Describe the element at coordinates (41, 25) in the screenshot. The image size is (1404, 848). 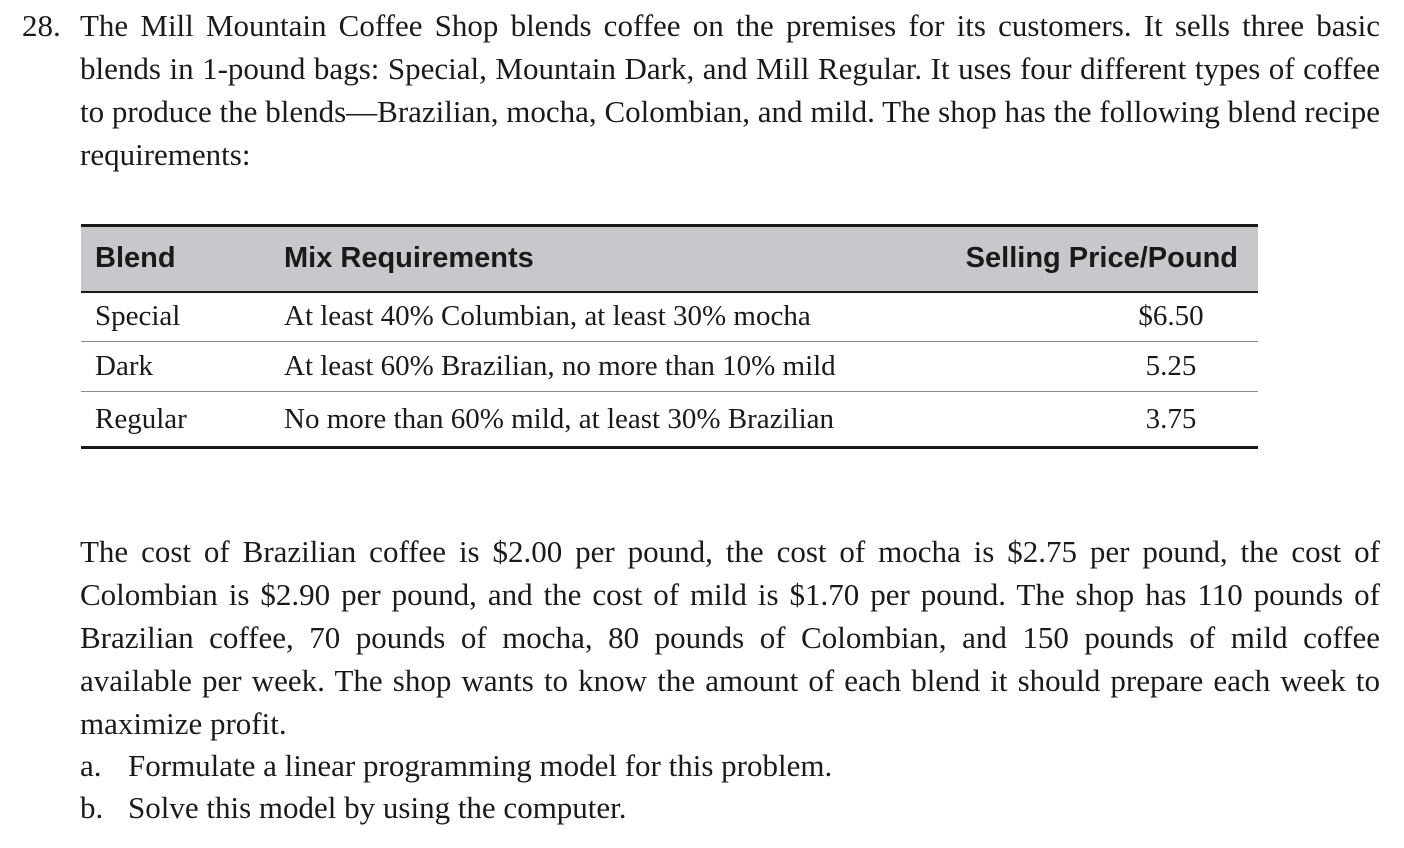
I see `problem-number: 28.` at that location.